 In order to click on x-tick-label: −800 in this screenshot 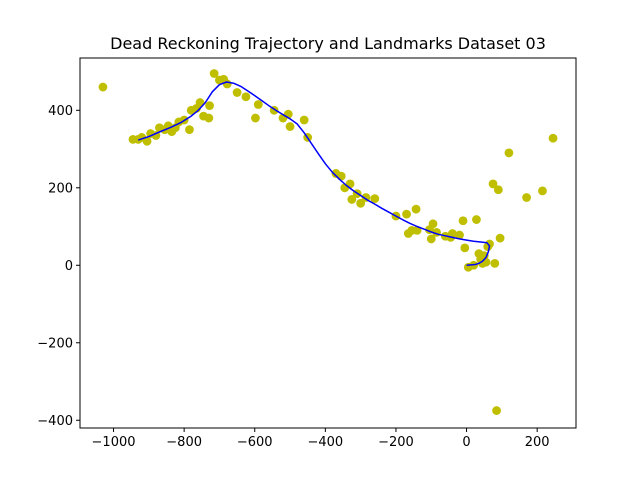, I will do `click(184, 442)`.